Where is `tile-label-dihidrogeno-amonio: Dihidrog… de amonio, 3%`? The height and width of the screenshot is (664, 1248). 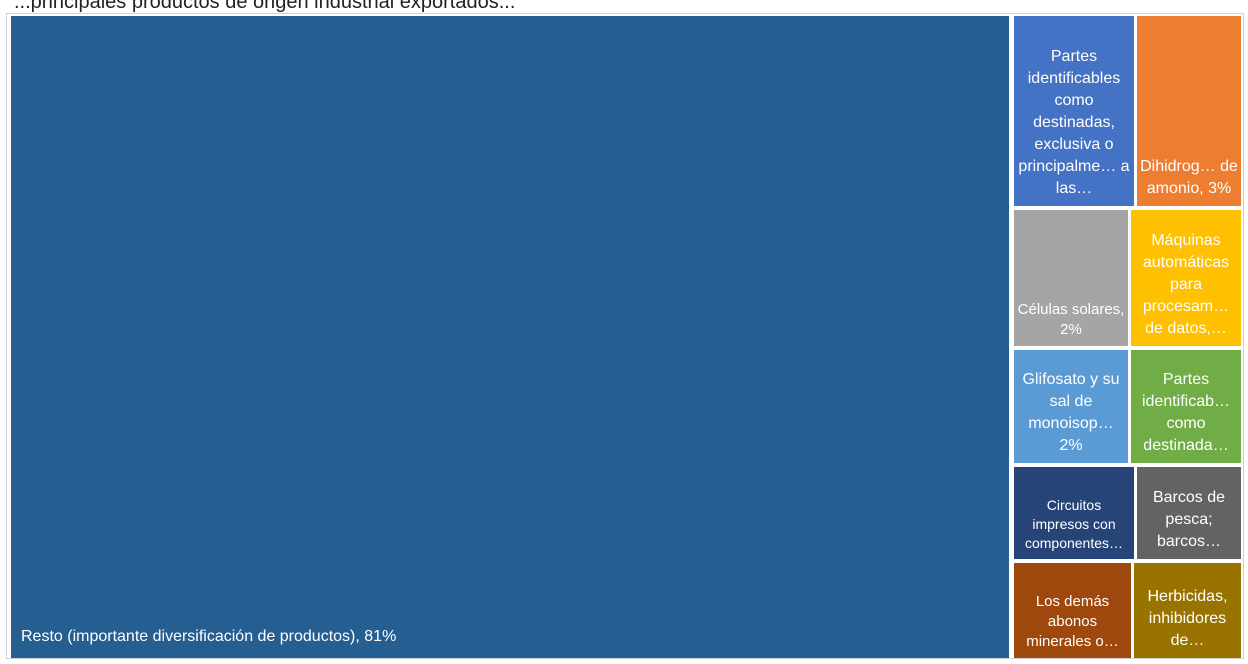 tile-label-dihidrogeno-amonio: Dihidrog… de amonio, 3% is located at coordinates (1189, 177).